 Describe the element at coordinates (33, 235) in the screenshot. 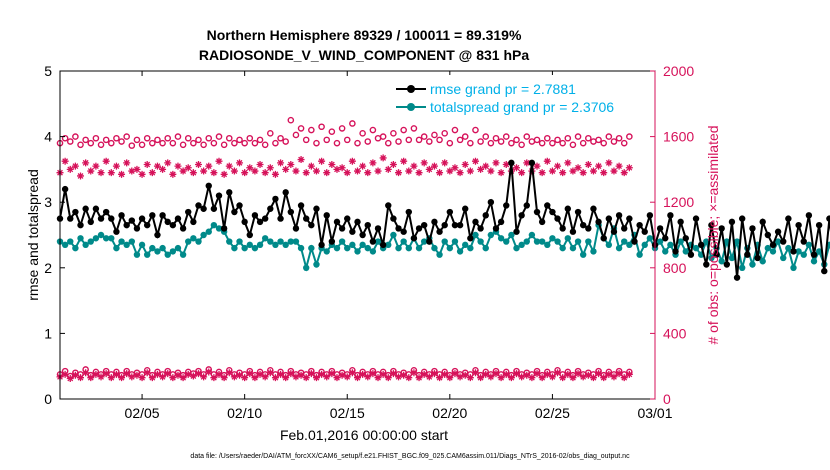

I see `y-axis-label-left: rmse and totalspread` at that location.